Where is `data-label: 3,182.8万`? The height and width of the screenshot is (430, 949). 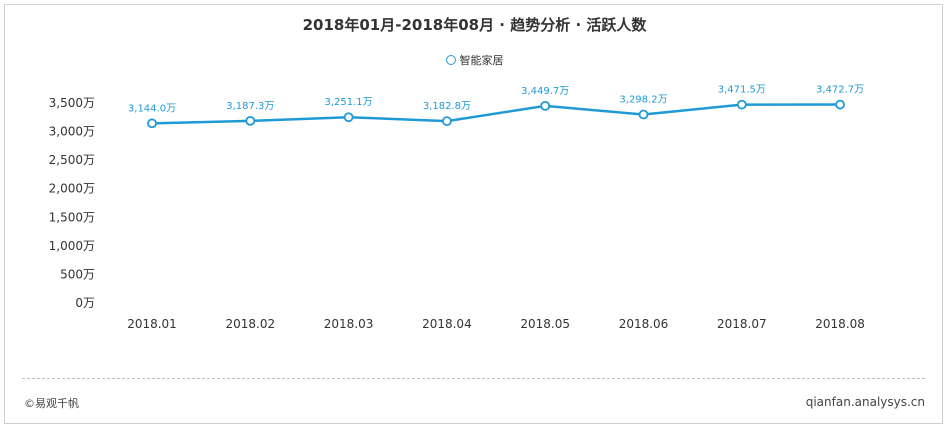 data-label: 3,182.8万 is located at coordinates (447, 106).